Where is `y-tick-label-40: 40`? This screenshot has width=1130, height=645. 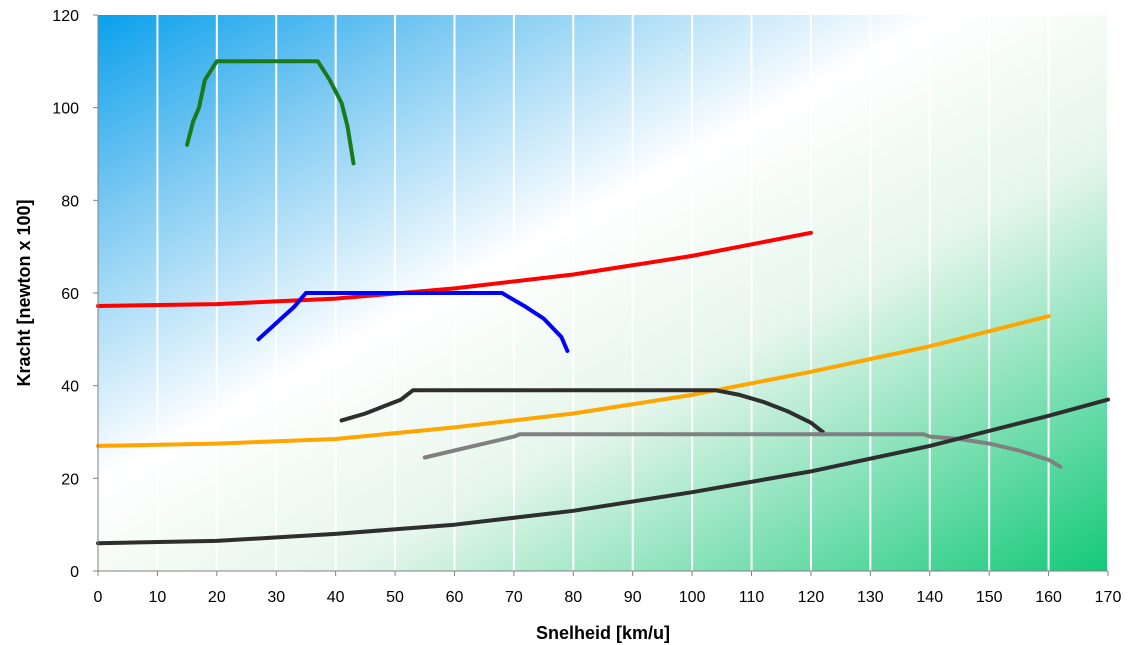
y-tick-label-40: 40 is located at coordinates (70, 387).